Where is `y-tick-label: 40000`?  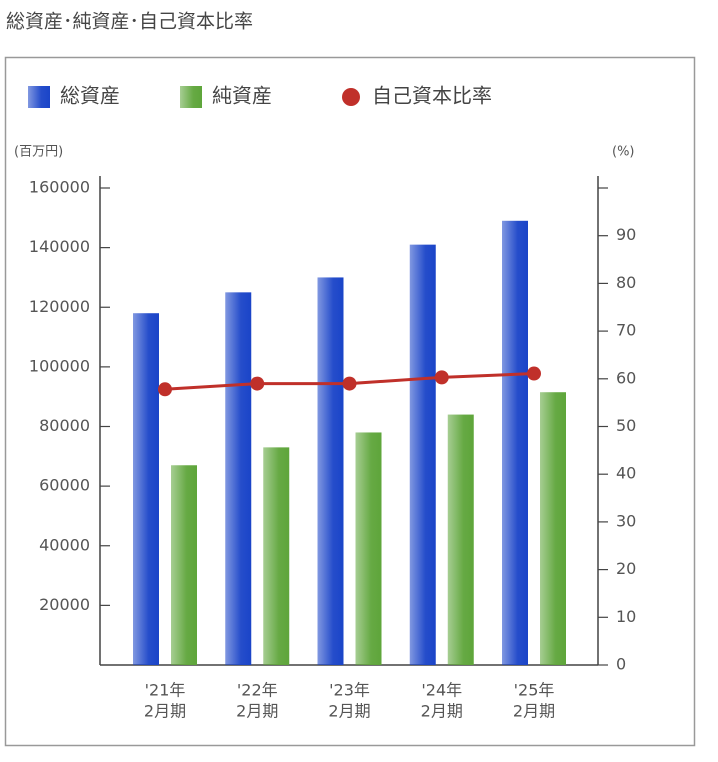 y-tick-label: 40000 is located at coordinates (64, 544).